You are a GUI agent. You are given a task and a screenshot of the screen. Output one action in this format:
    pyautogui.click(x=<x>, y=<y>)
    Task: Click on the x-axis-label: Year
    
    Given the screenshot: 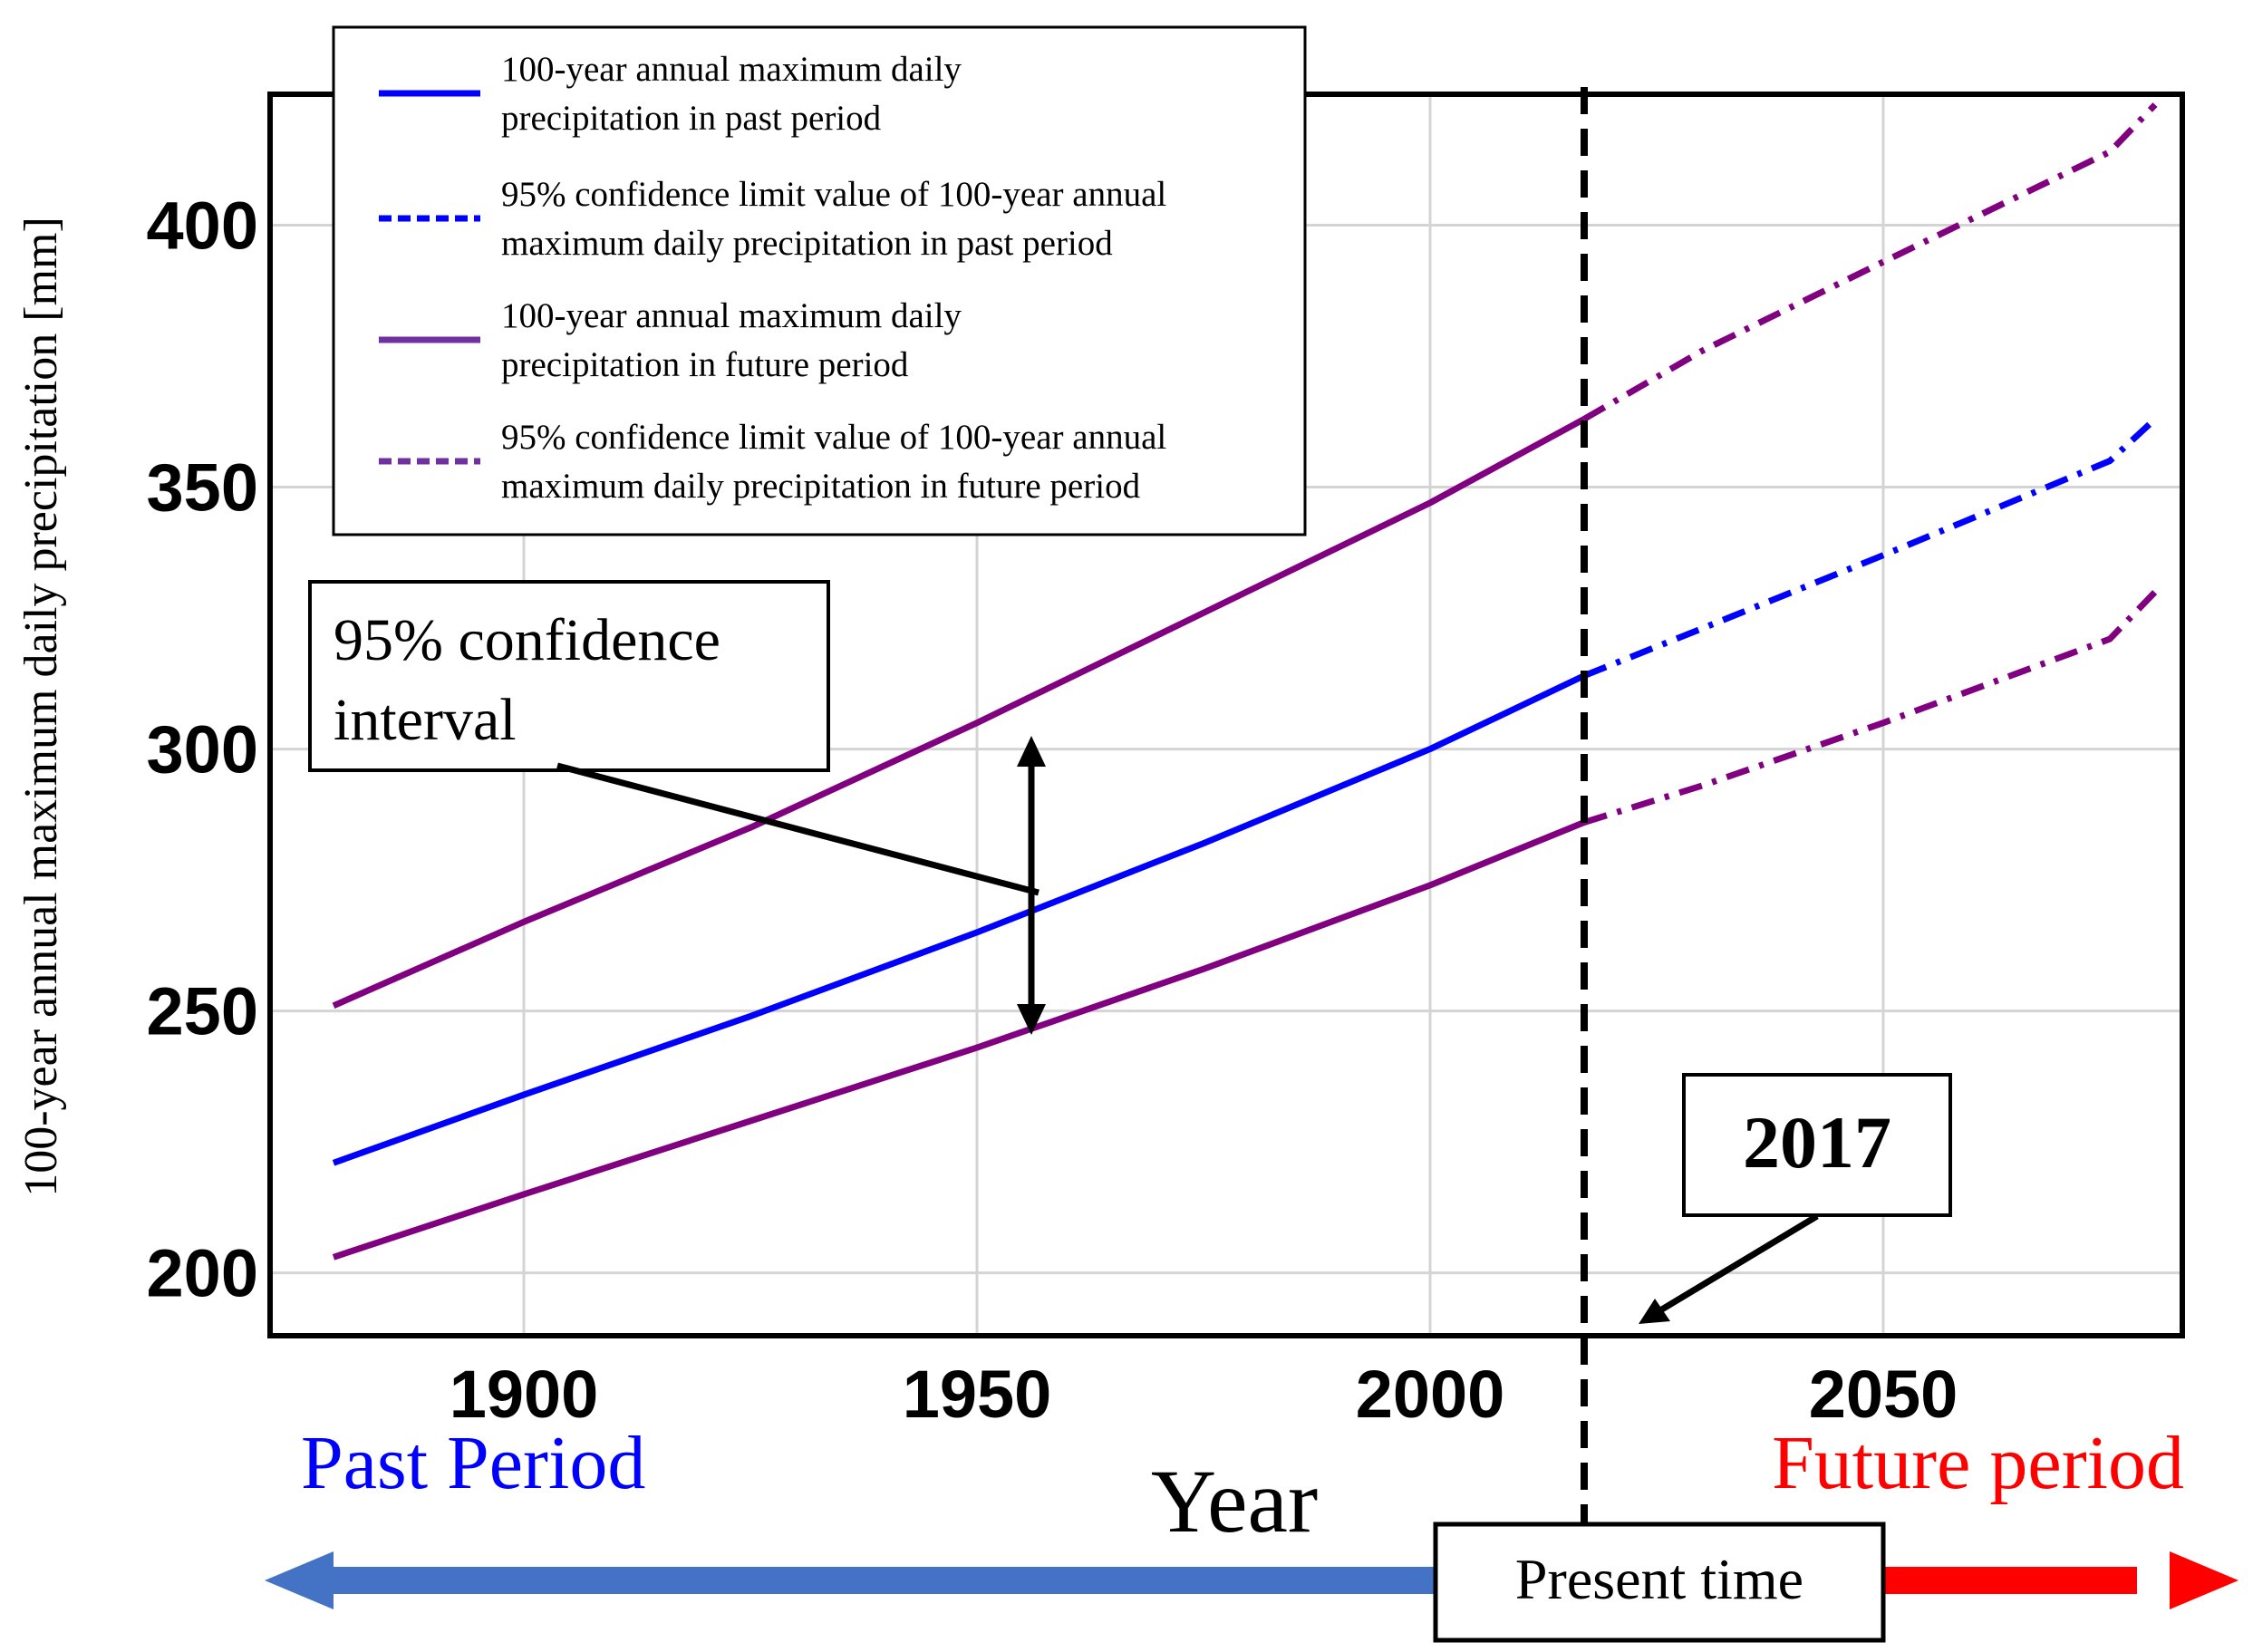 What is the action you would take?
    pyautogui.click(x=1234, y=1501)
    